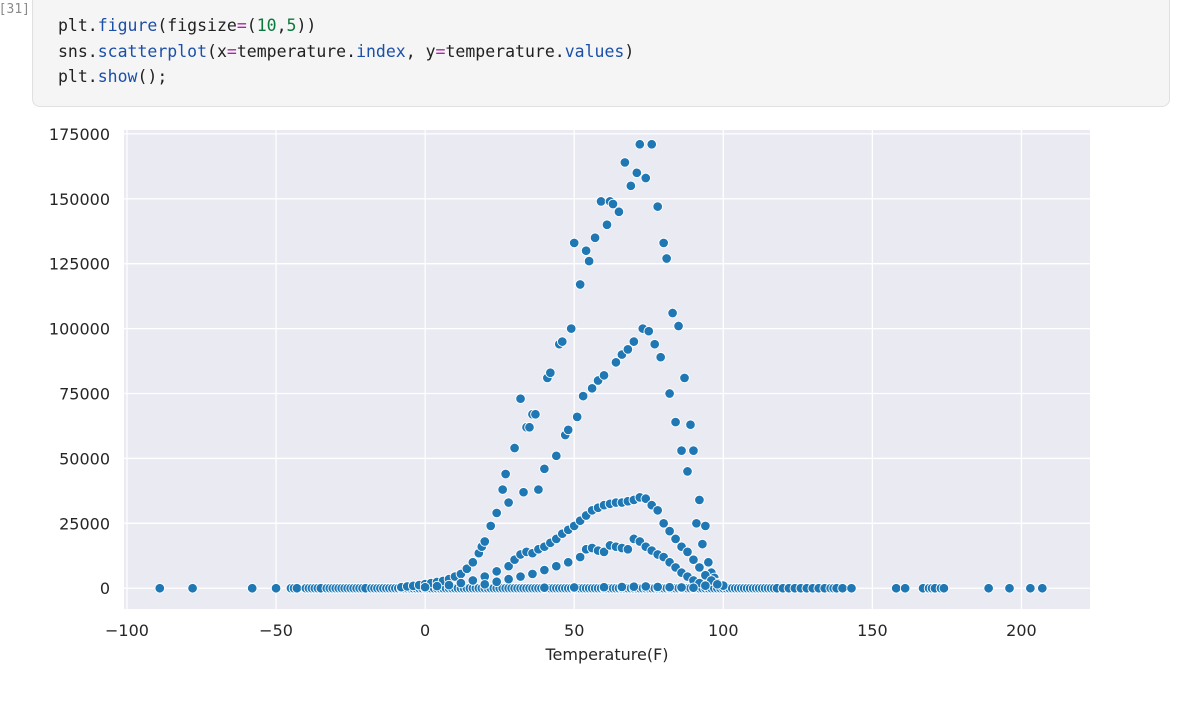 The image size is (1191, 721). Describe the element at coordinates (79, 199) in the screenshot. I see `y-tick-label: 150000` at that location.